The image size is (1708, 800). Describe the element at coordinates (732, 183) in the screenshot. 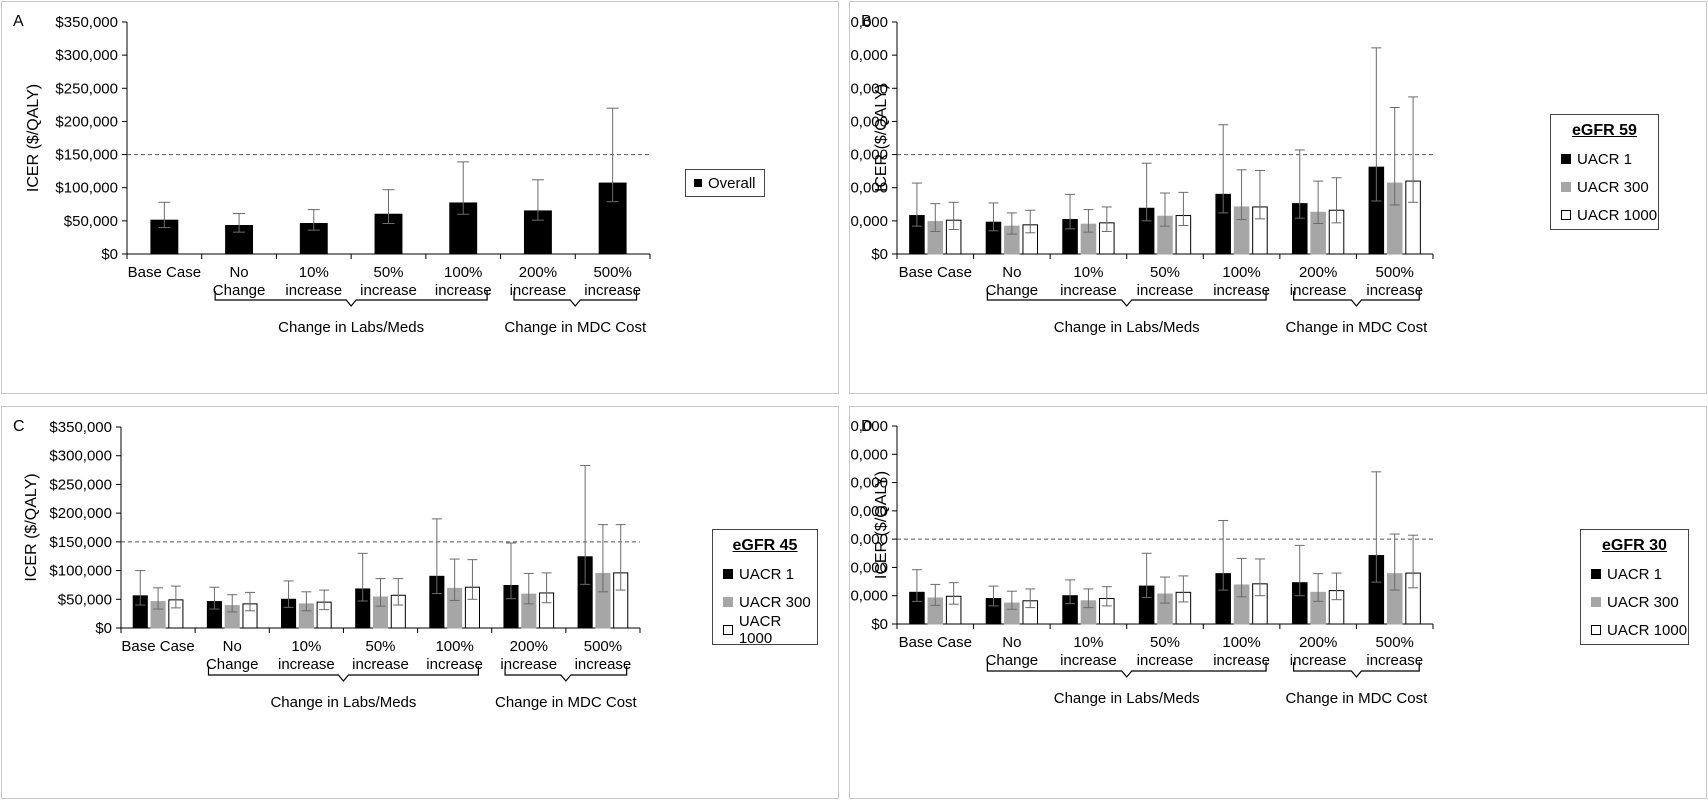

I see `legend-label: Overall` at that location.